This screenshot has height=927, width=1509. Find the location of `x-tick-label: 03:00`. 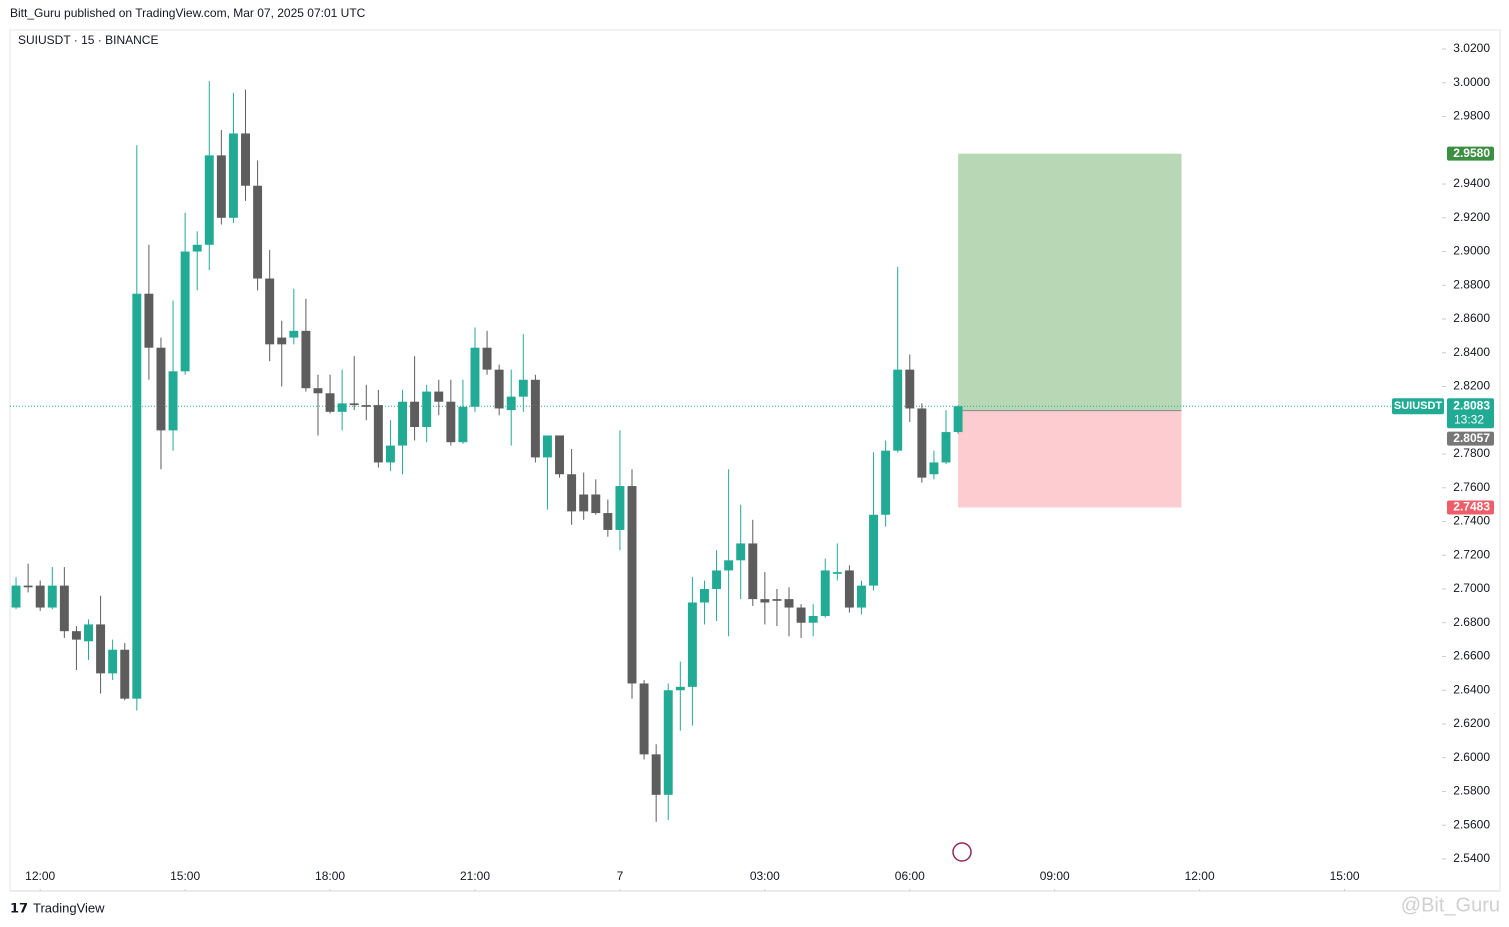

x-tick-label: 03:00 is located at coordinates (765, 876).